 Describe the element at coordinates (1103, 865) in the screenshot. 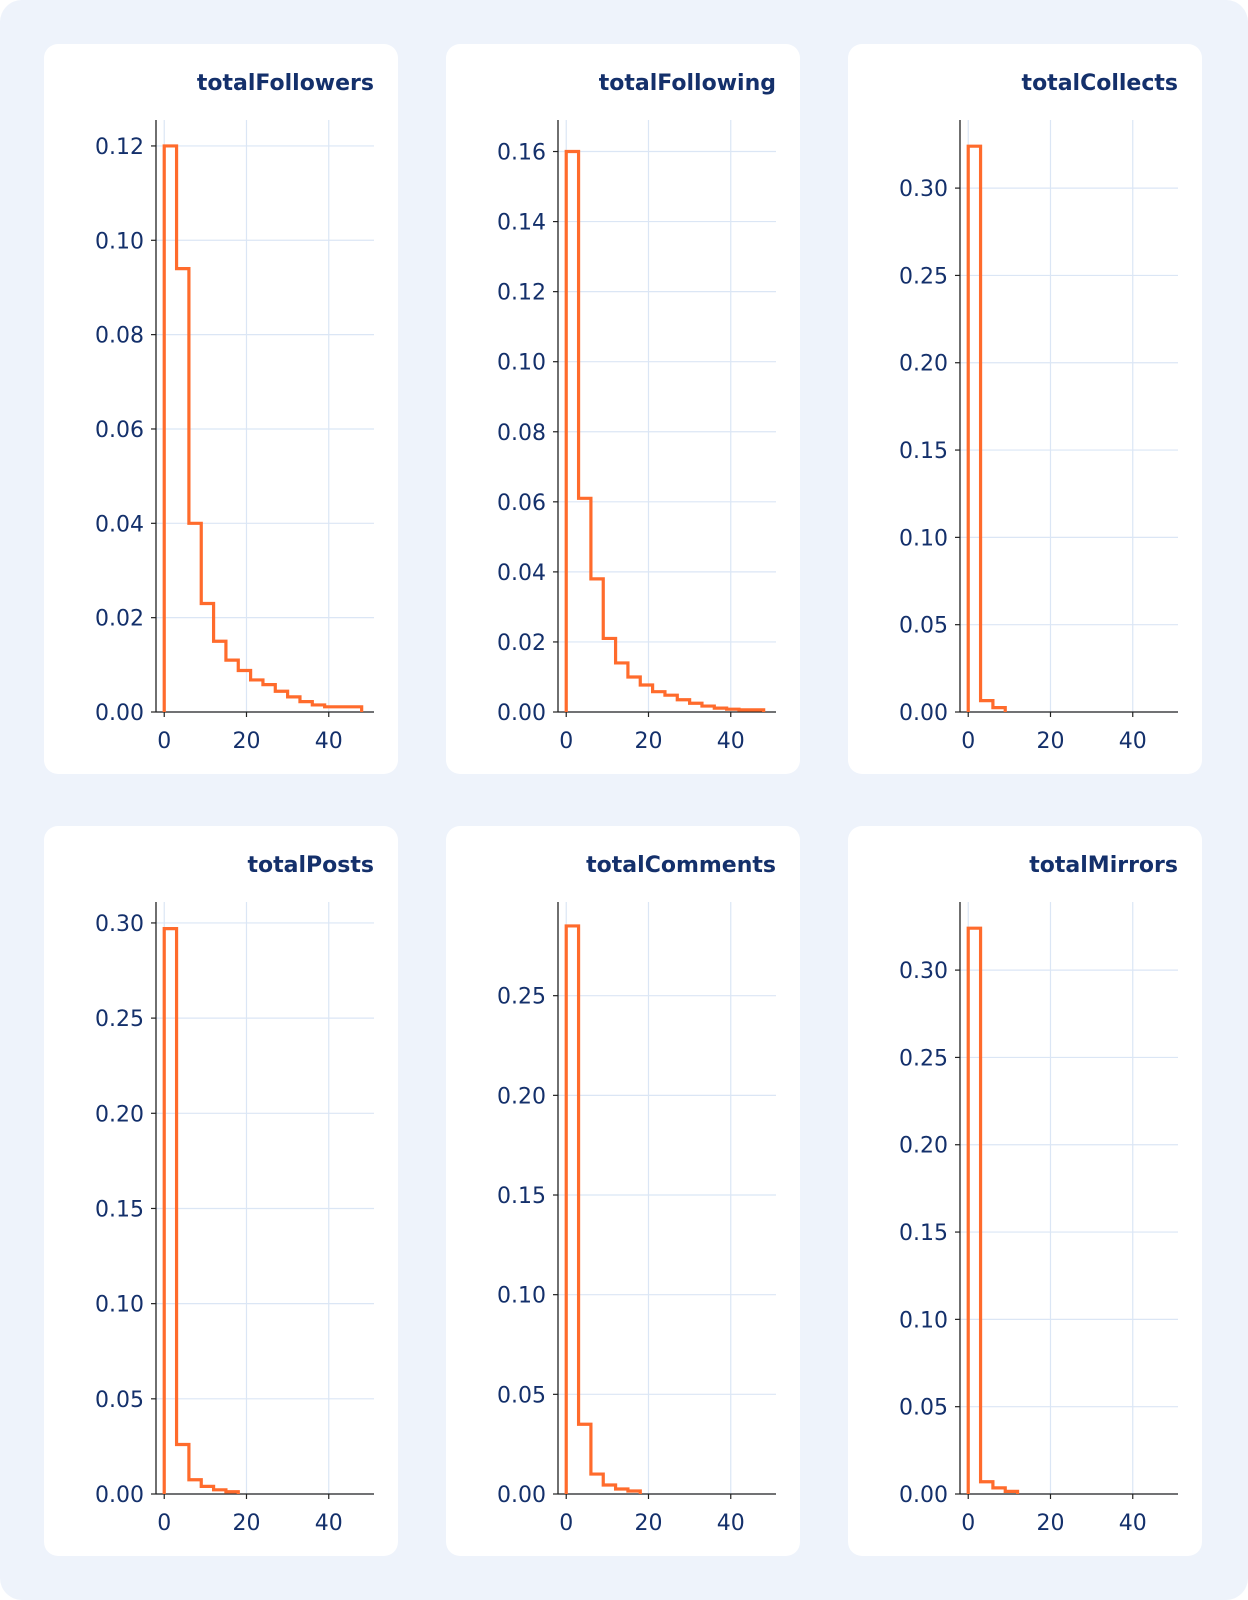

I see `chart-title: totalMirrors` at that location.